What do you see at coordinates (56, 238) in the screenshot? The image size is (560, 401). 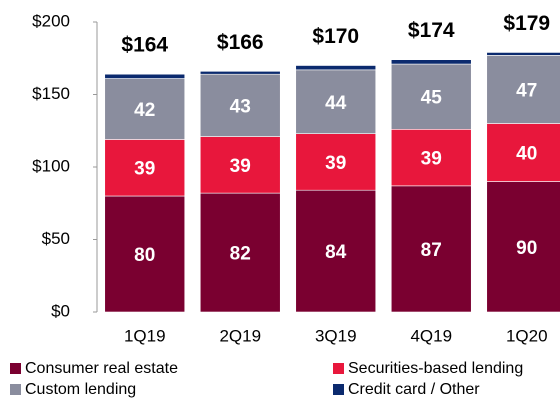 I see `y-tick-label: $50` at bounding box center [56, 238].